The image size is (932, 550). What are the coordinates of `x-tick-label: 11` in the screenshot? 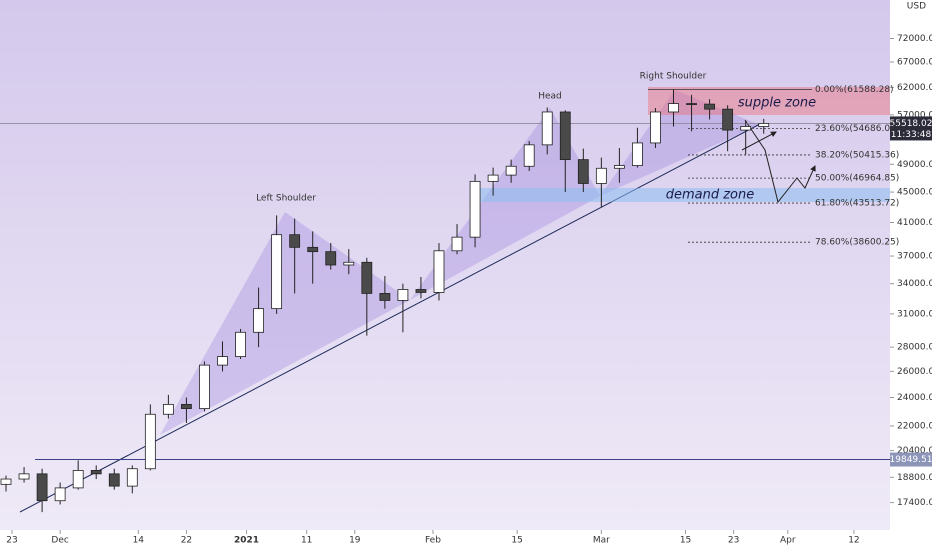 It's located at (306, 541).